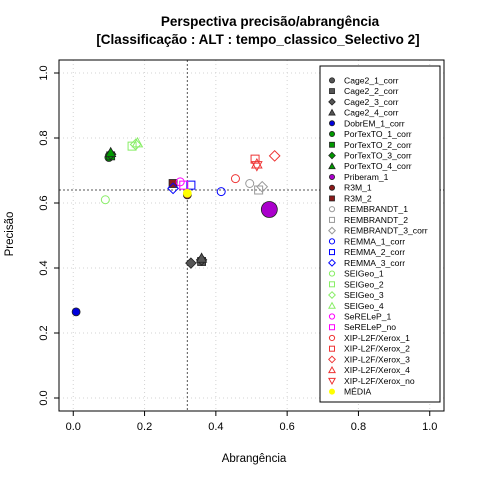  I want to click on legend-label: PorTexTO_4_corr, so click(378, 166).